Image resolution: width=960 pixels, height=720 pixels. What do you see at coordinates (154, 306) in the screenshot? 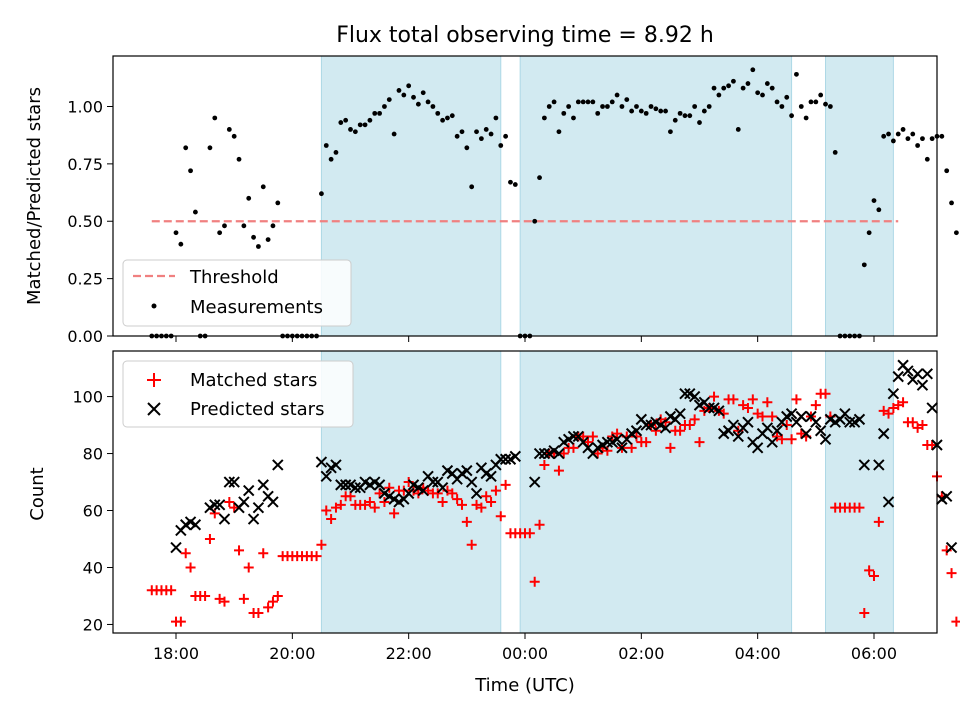
I see `measurements-legend-swatch` at bounding box center [154, 306].